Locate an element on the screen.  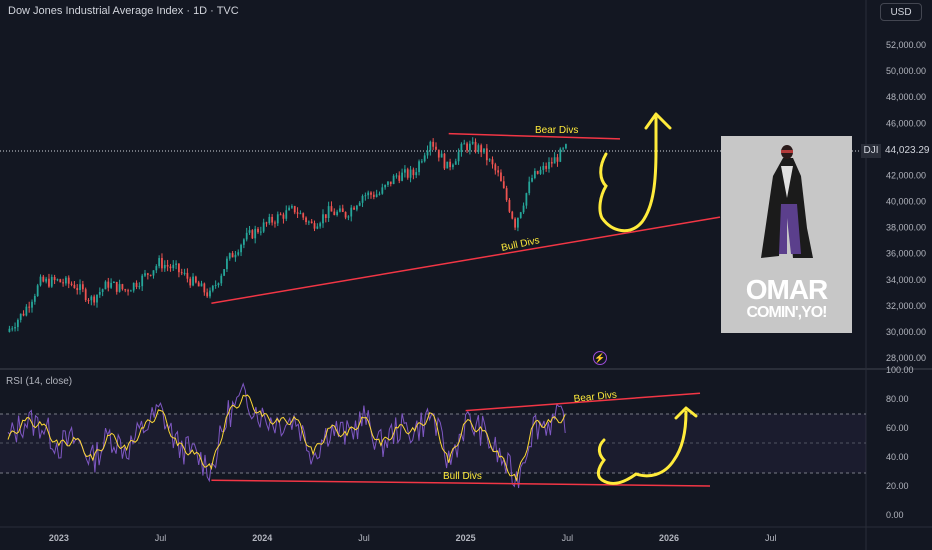
last-price-tag: DJI 44,023.29 is located at coordinates (896, 151).